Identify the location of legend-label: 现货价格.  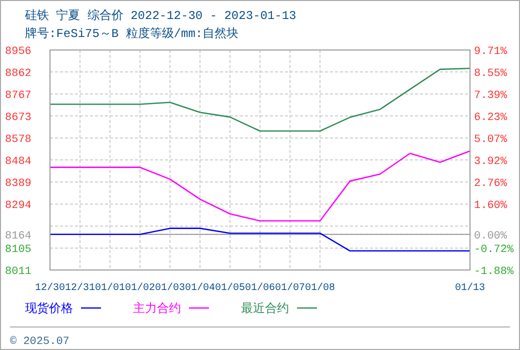
(49, 309).